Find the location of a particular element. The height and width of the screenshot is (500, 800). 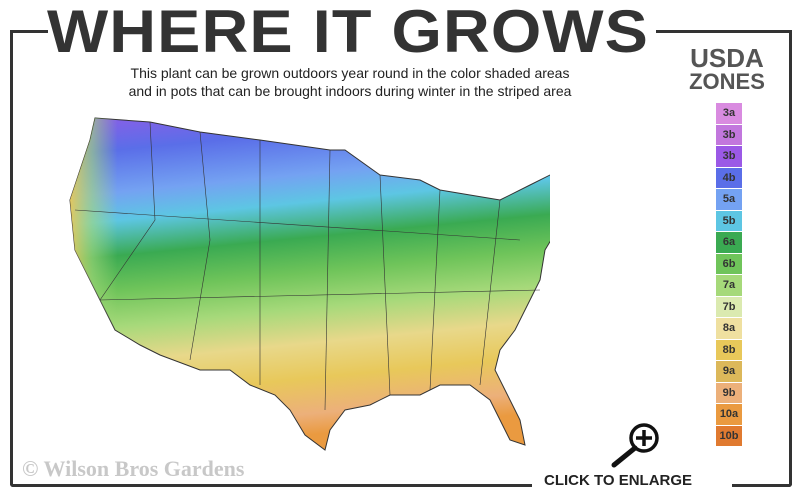

zone-legend: 3a 3b 3b 4b 5a 5b 6a 6b 7a 7b 8a 8b 9a 9b 10a 10b is located at coordinates (729, 275).